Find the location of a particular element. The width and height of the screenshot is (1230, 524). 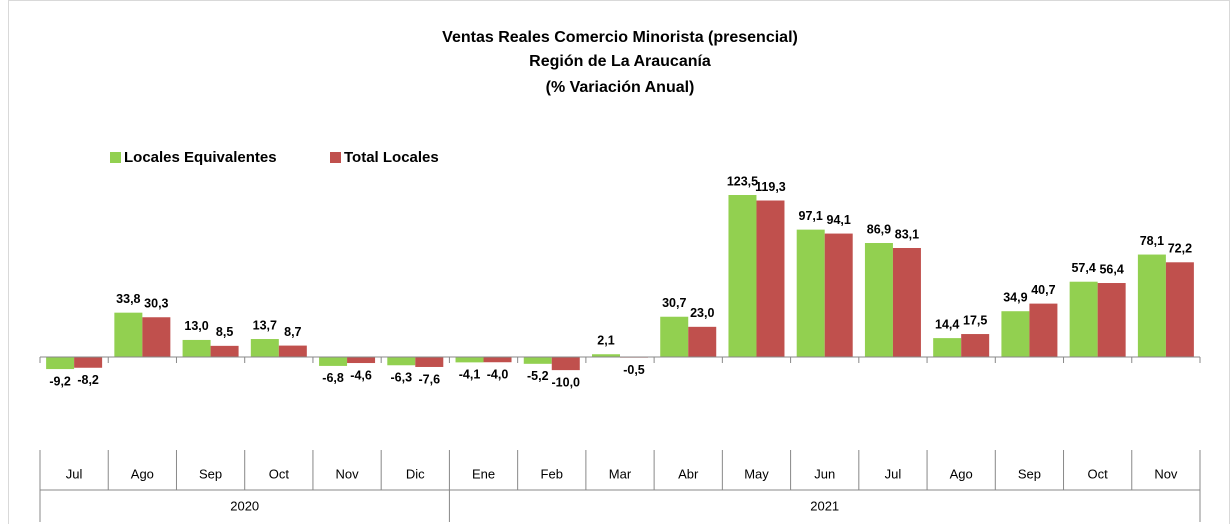

data-label: -10,0 is located at coordinates (566, 382).